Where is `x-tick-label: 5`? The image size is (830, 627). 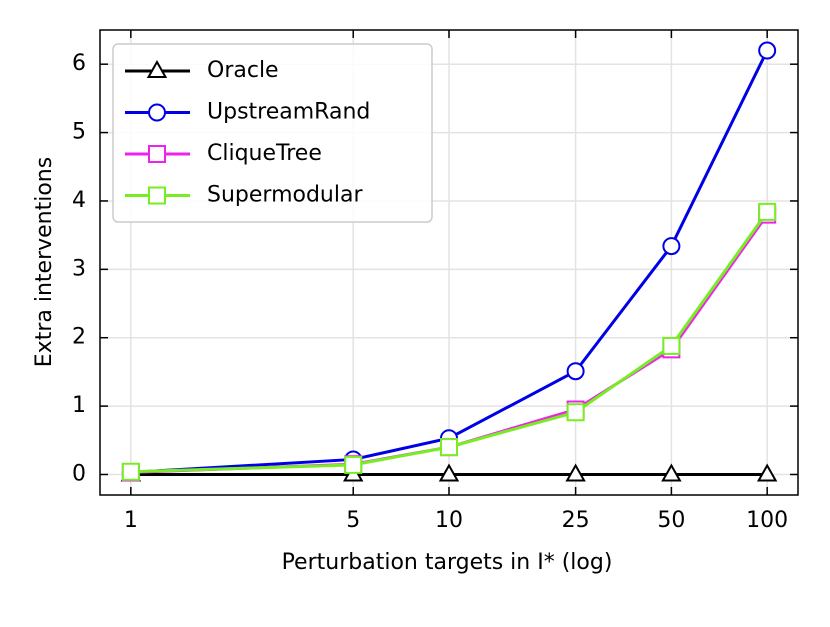
x-tick-label: 5 is located at coordinates (353, 520).